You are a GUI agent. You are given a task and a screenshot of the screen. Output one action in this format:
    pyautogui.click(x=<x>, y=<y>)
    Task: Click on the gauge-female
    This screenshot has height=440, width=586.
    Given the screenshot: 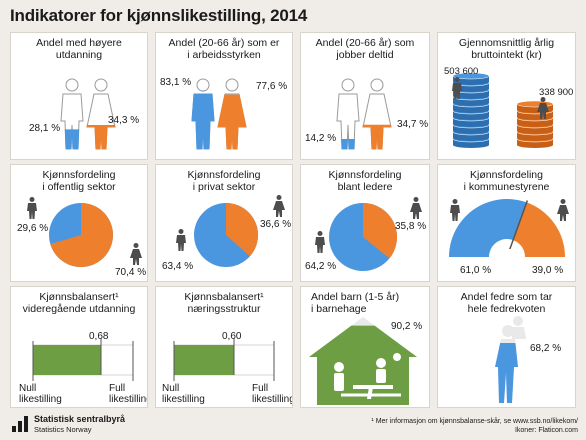 What is the action you would take?
    pyautogui.click(x=539, y=229)
    